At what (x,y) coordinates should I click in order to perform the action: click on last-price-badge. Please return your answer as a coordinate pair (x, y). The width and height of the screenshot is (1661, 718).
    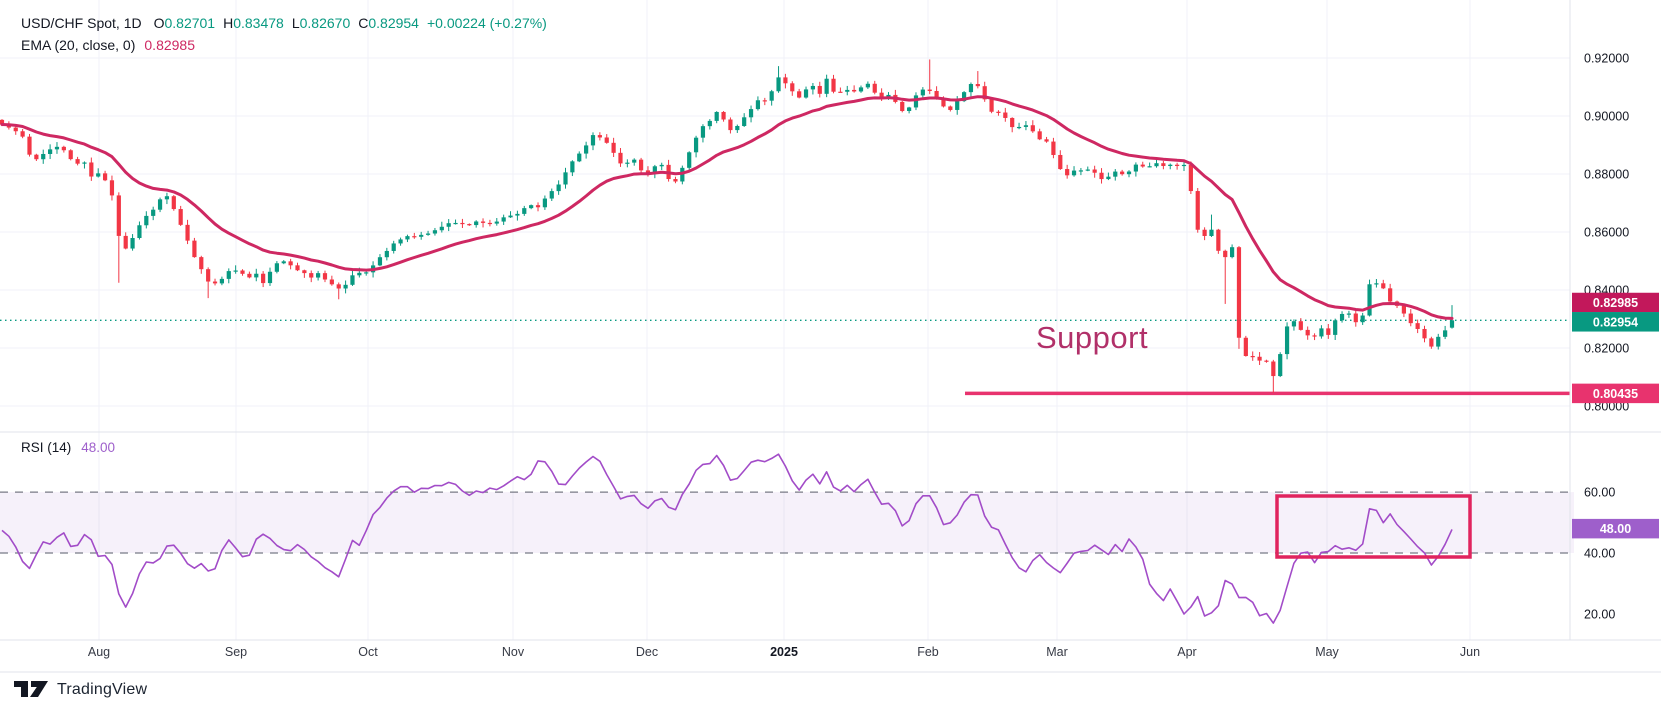
    Looking at the image, I should click on (1615, 322).